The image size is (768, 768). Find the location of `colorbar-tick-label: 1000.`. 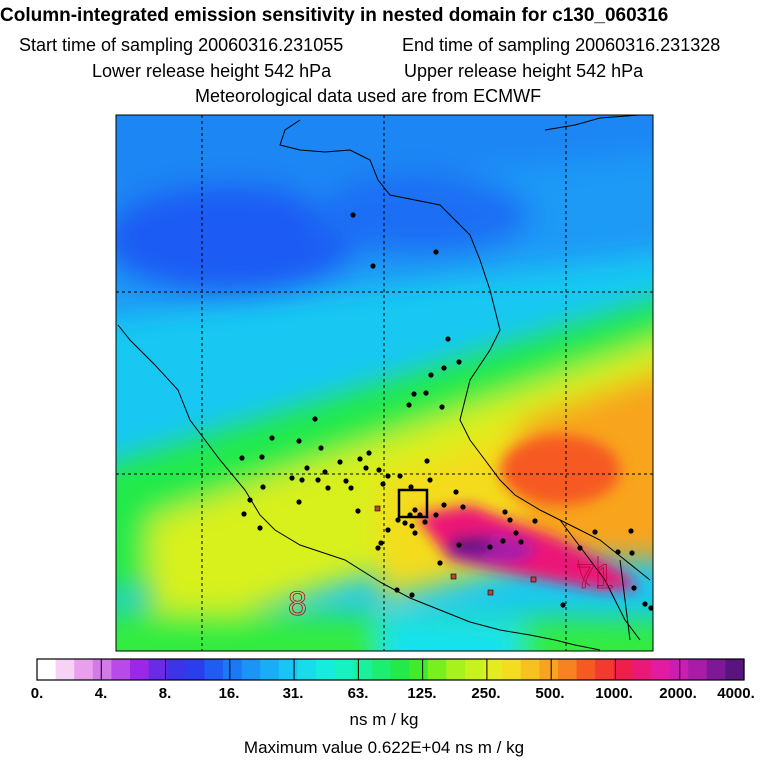

colorbar-tick-label: 1000. is located at coordinates (614, 693).